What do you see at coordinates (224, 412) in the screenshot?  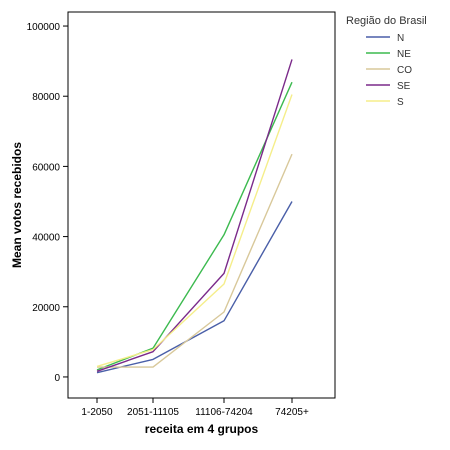 I see `x-tick-label: 11106-74204` at bounding box center [224, 412].